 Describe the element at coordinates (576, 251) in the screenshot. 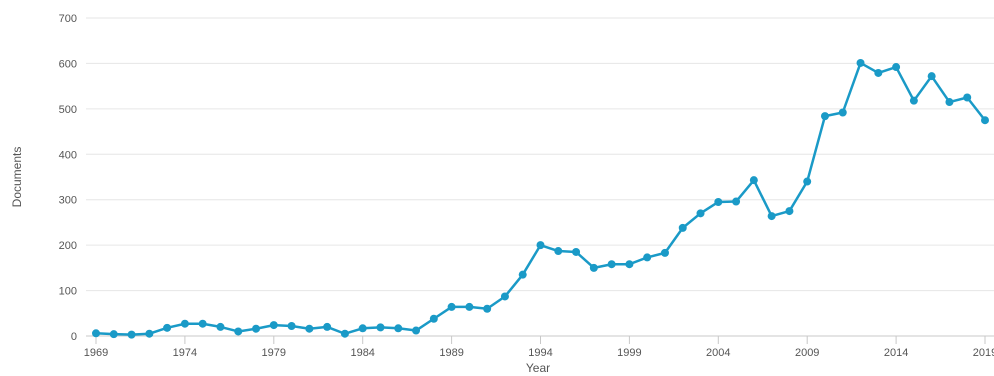

I see `data-point-1996` at that location.